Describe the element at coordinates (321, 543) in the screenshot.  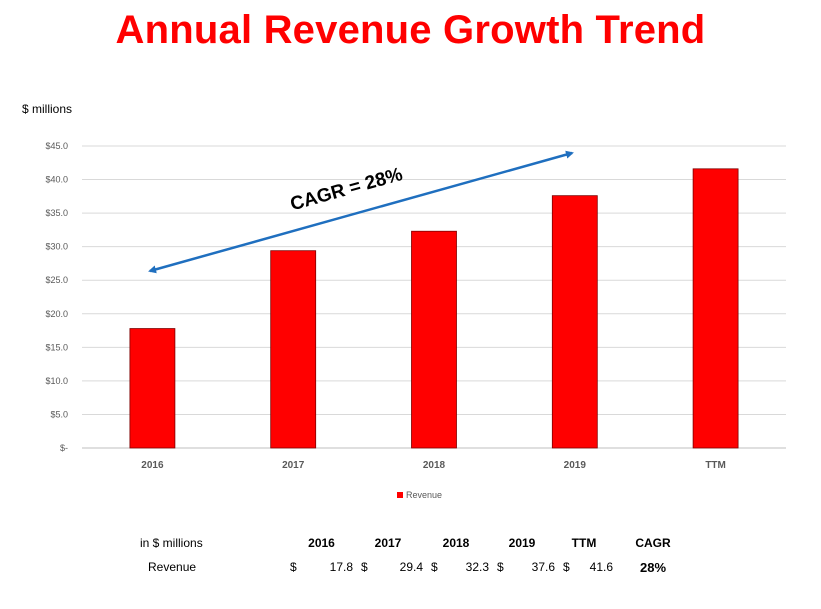
I see `summary-header: 2016` at that location.